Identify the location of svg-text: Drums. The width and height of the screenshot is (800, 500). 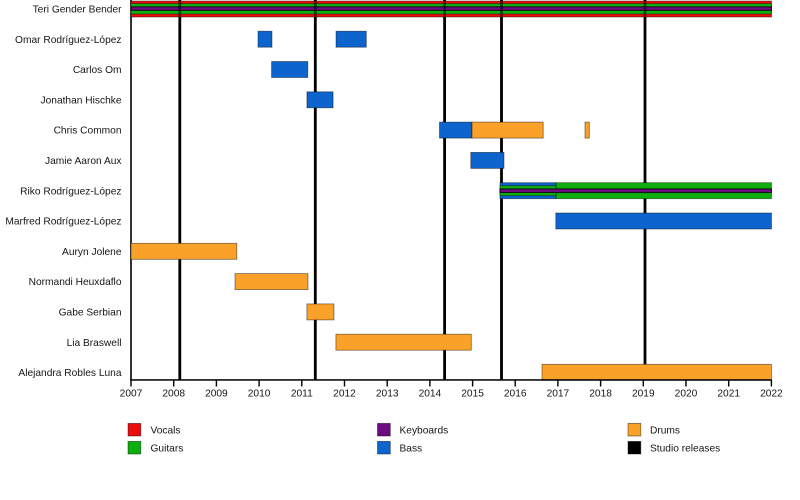
(665, 430).